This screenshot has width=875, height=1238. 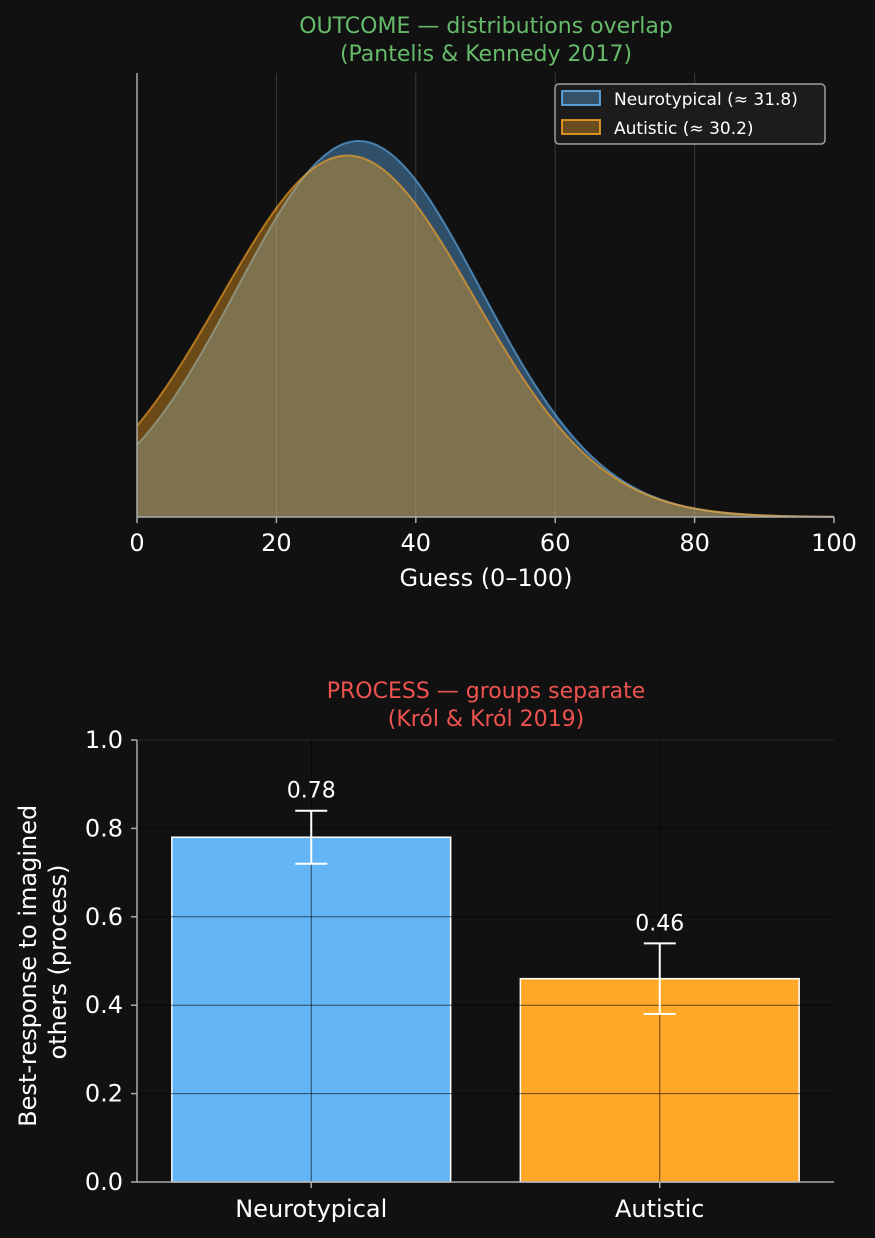 I want to click on process-y-ticks: 0.0 0.2 0.4 0.6 0.8 1.0, so click(x=111, y=961).